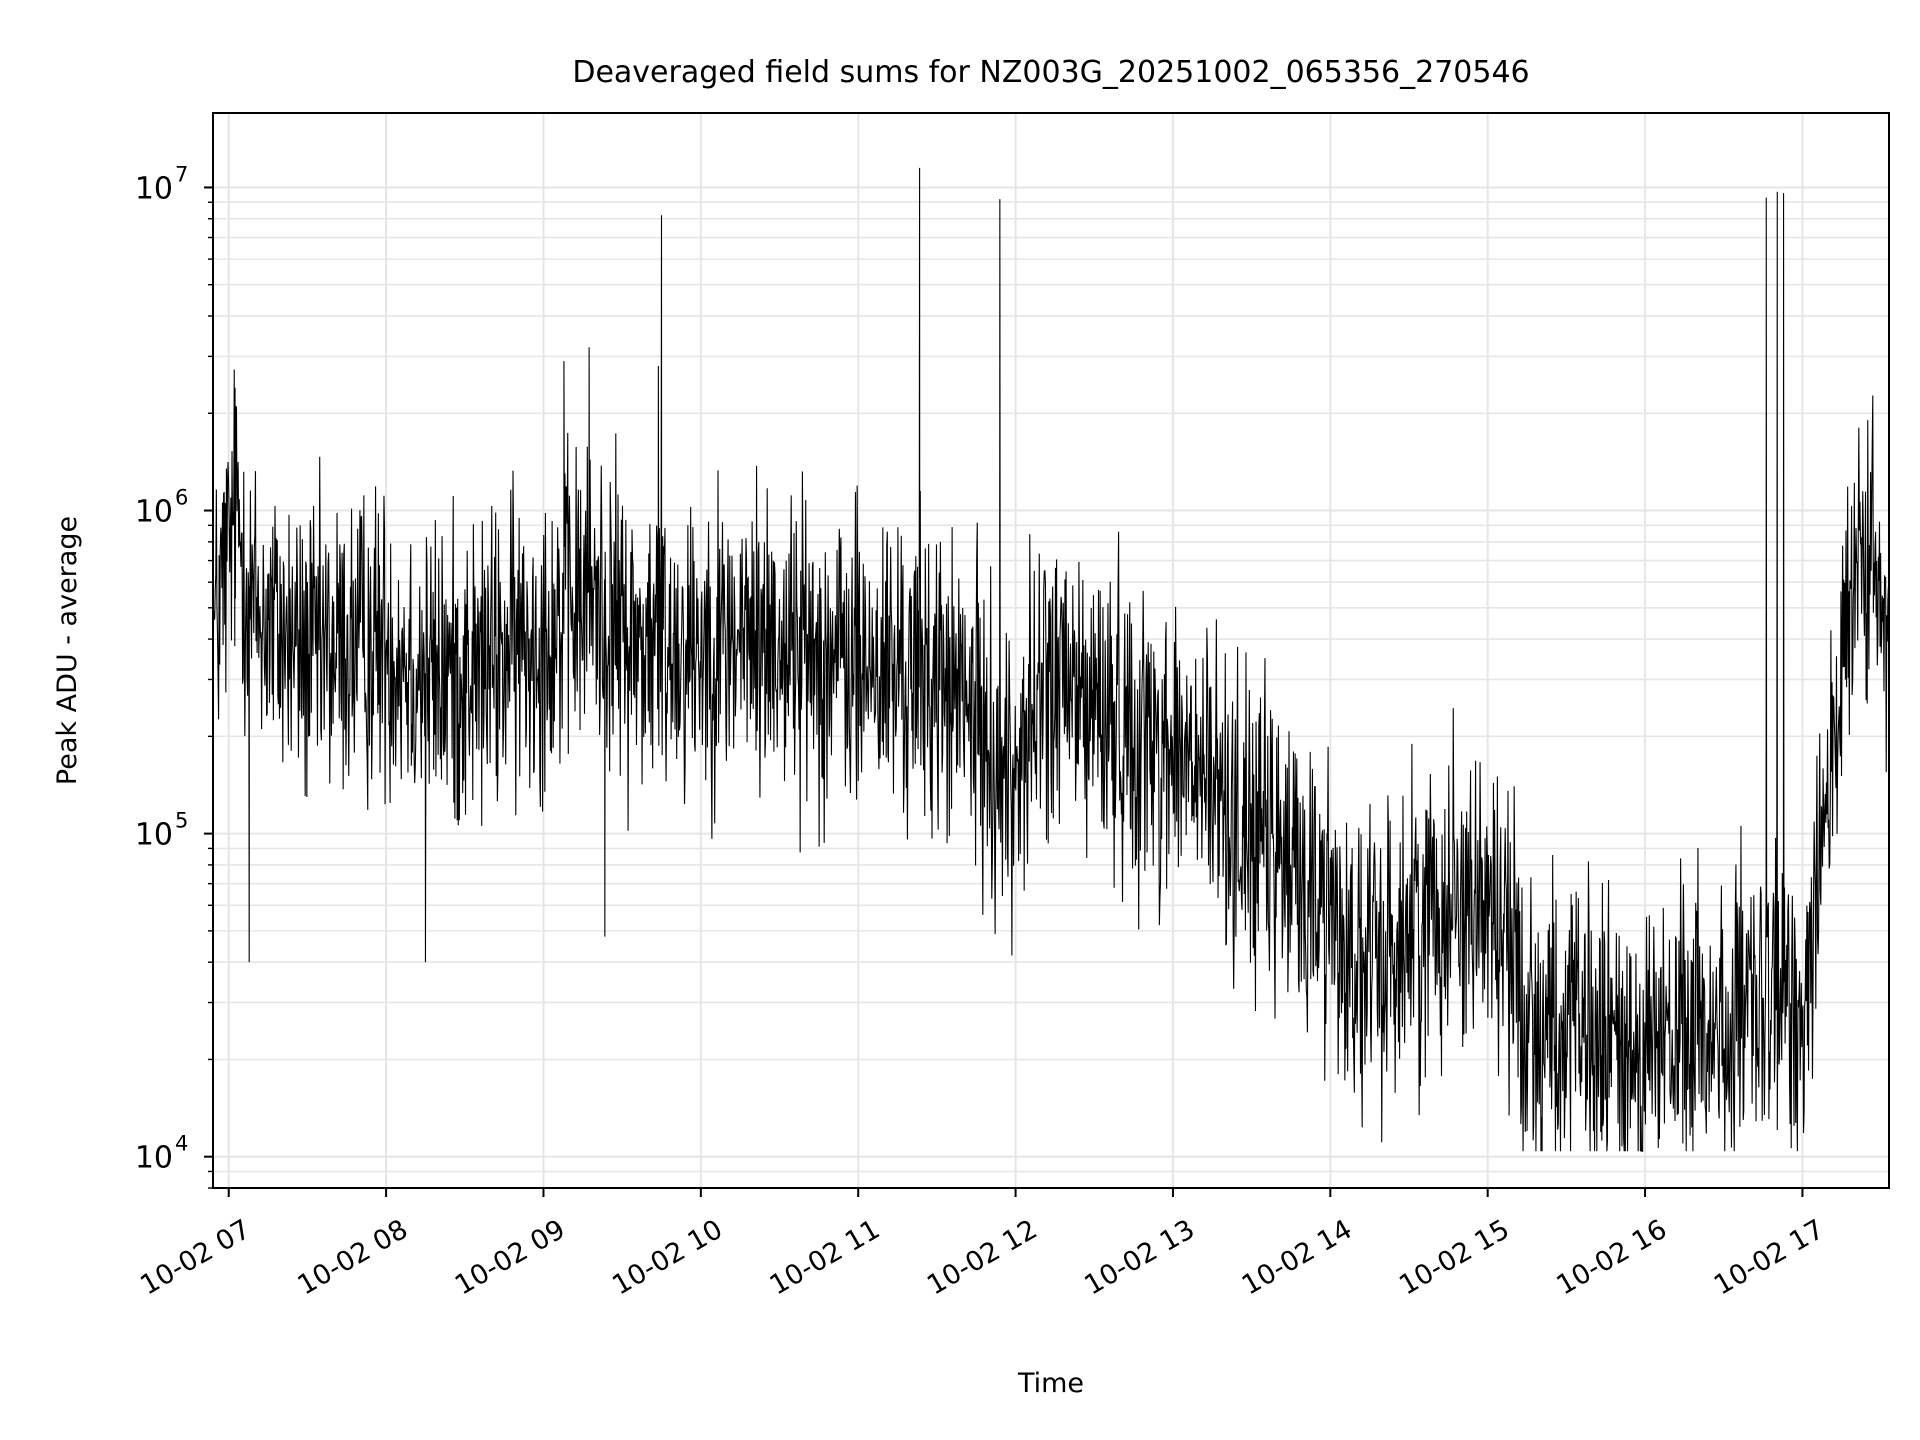 The image size is (1920, 1440). What do you see at coordinates (181, 498) in the screenshot?
I see `y-tick-exponent: 6` at bounding box center [181, 498].